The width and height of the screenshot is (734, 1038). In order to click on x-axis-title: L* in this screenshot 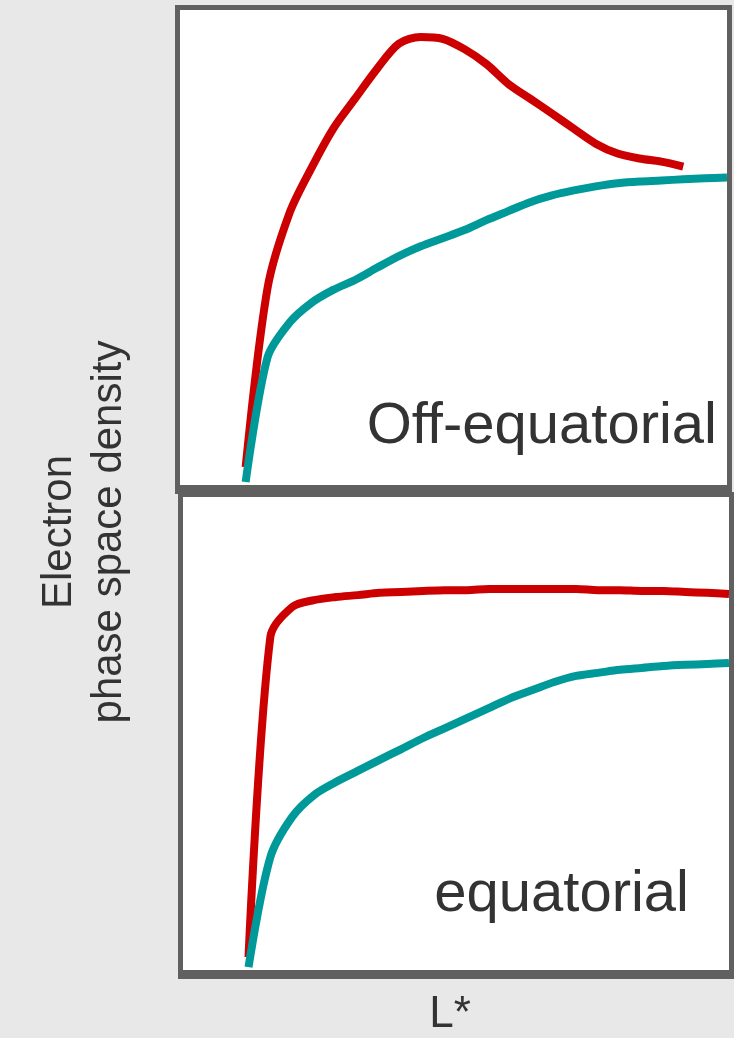, I will do `click(450, 1012)`.